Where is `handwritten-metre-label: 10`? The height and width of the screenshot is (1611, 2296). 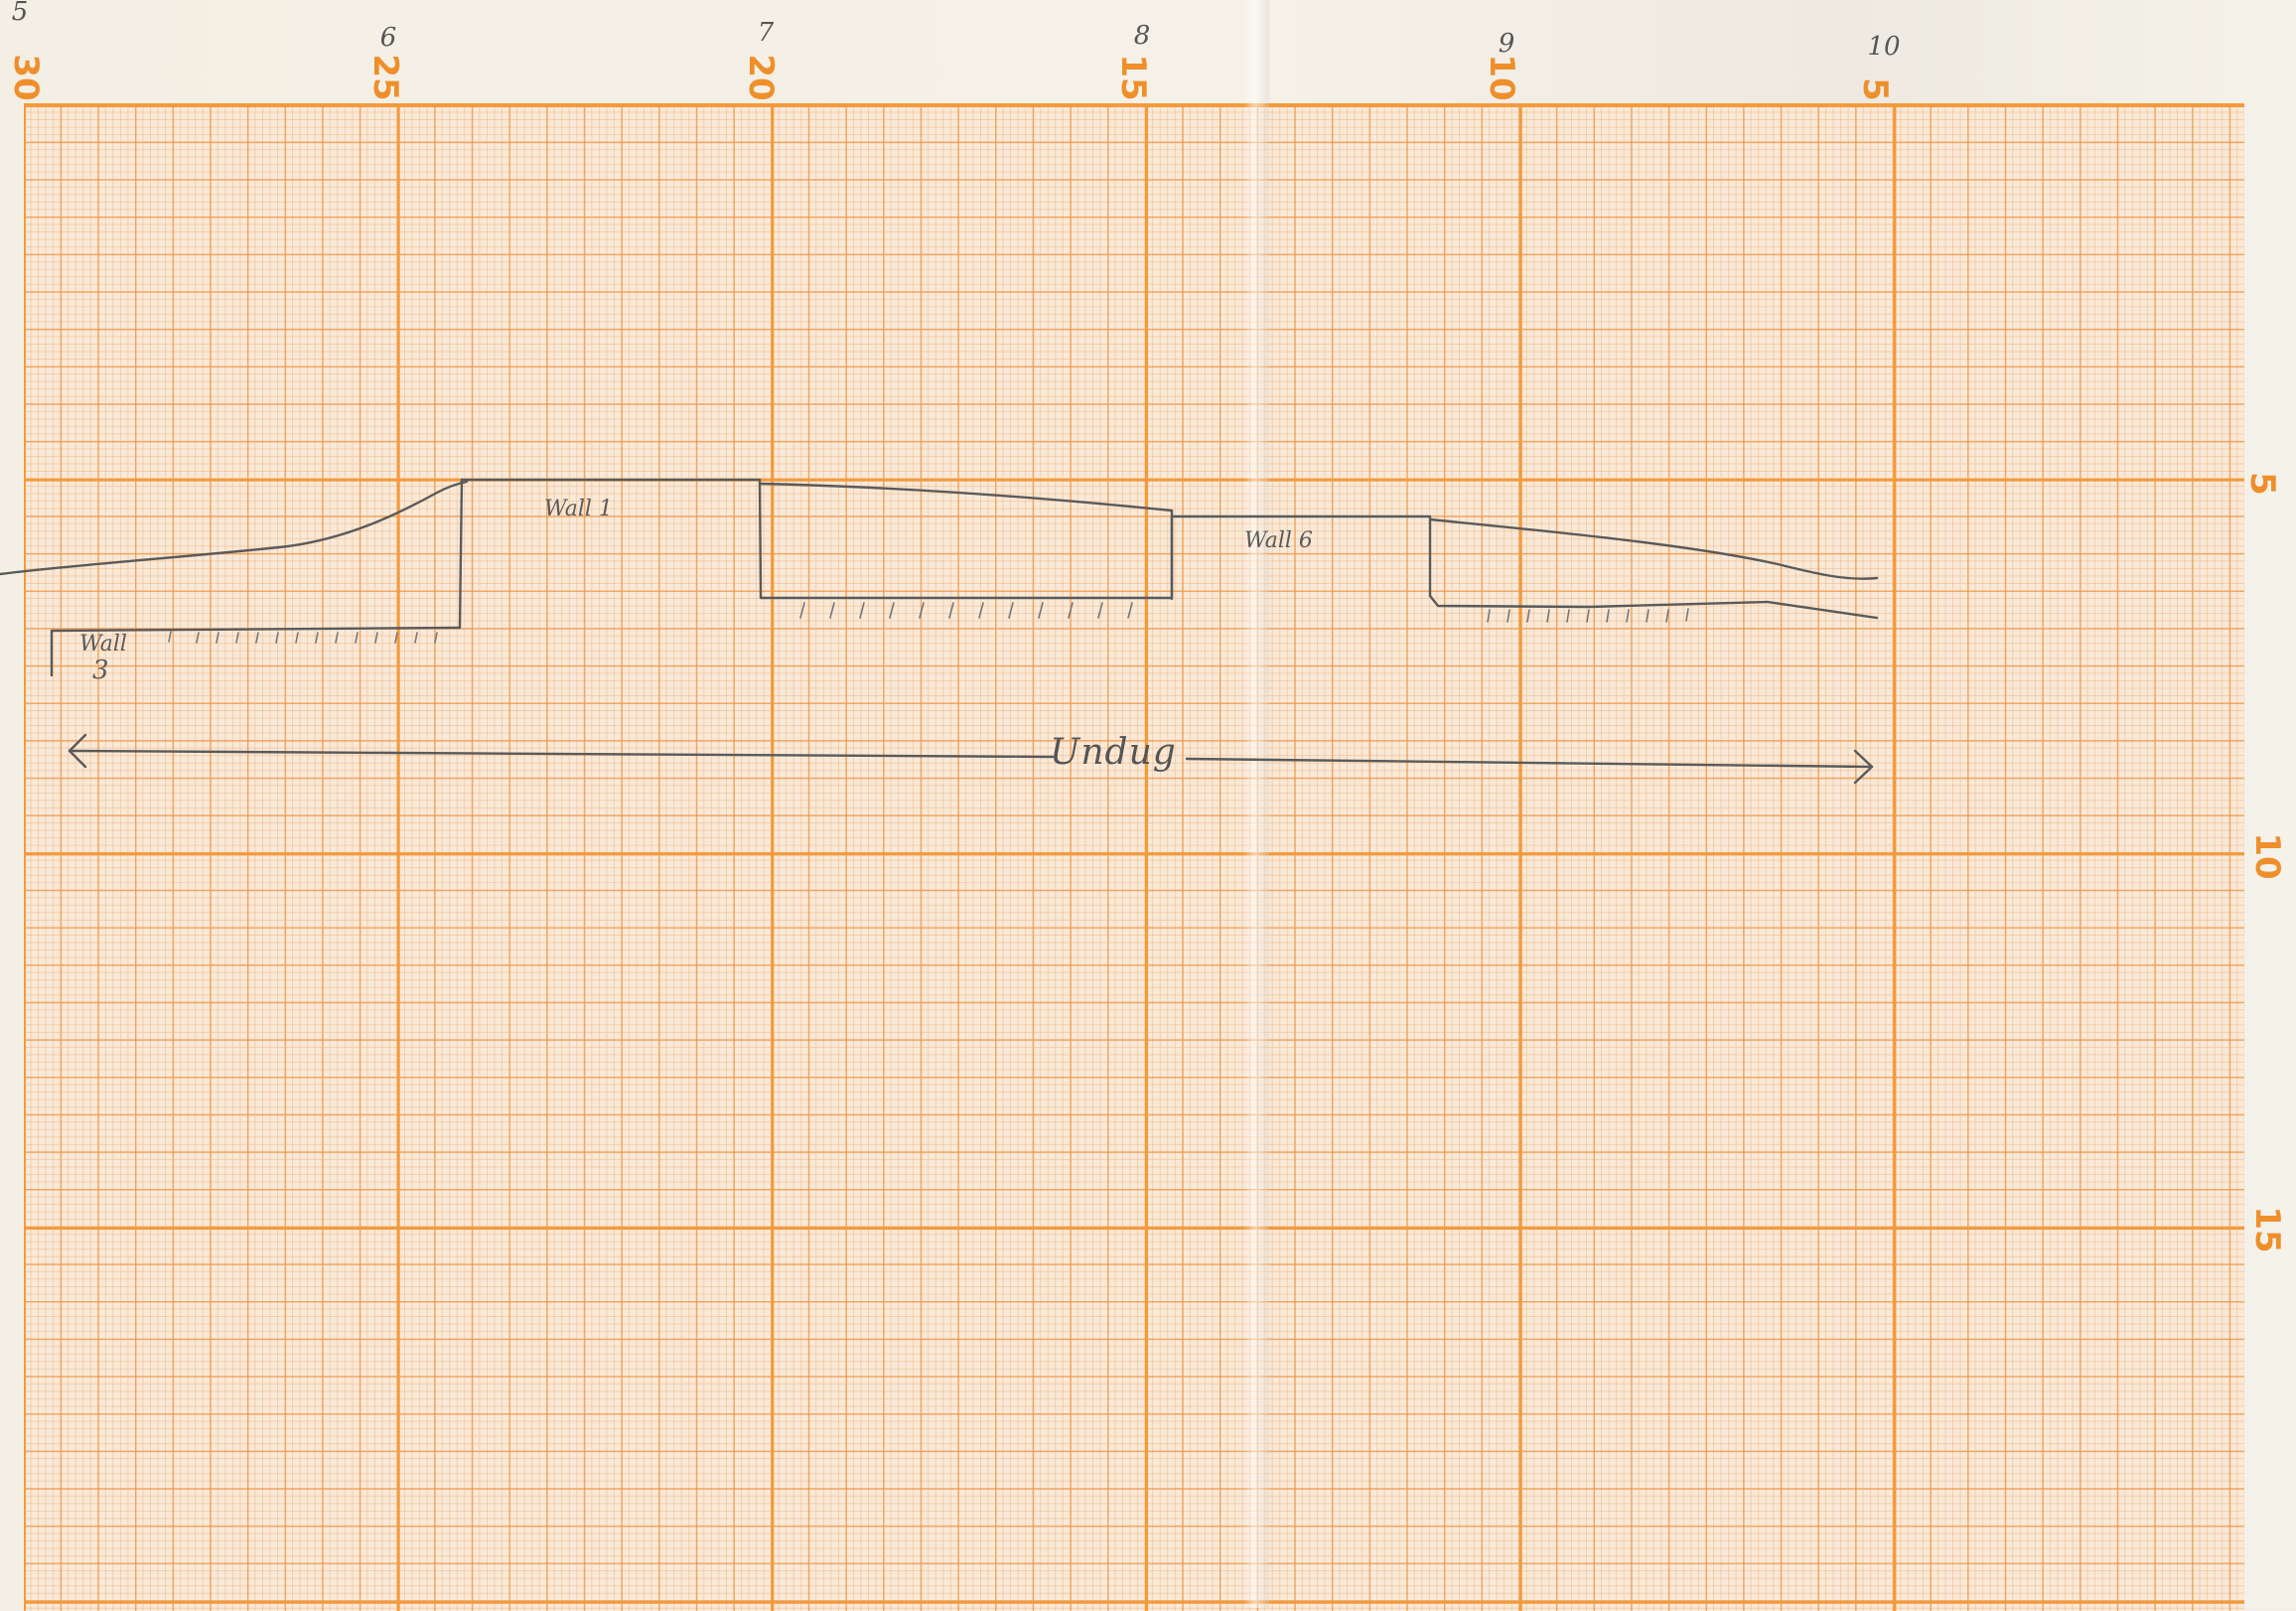
handwritten-metre-label: 10 is located at coordinates (1884, 47).